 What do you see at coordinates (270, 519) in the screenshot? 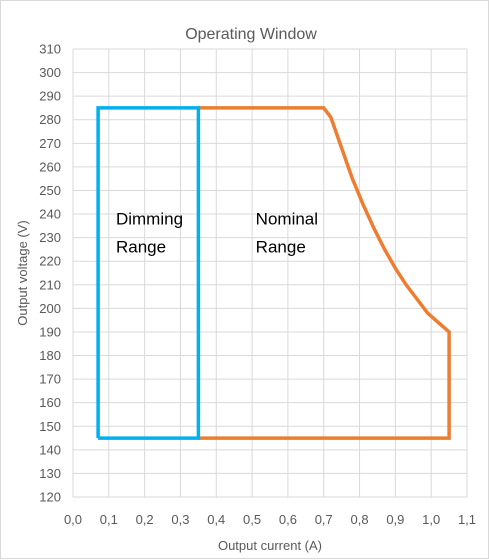
I see `x-tick-labels: 0,0 0,1 0,2 0,3 0,4 0,5 0,6 0,7 0,8 0,9 1,0 1,1` at bounding box center [270, 519].